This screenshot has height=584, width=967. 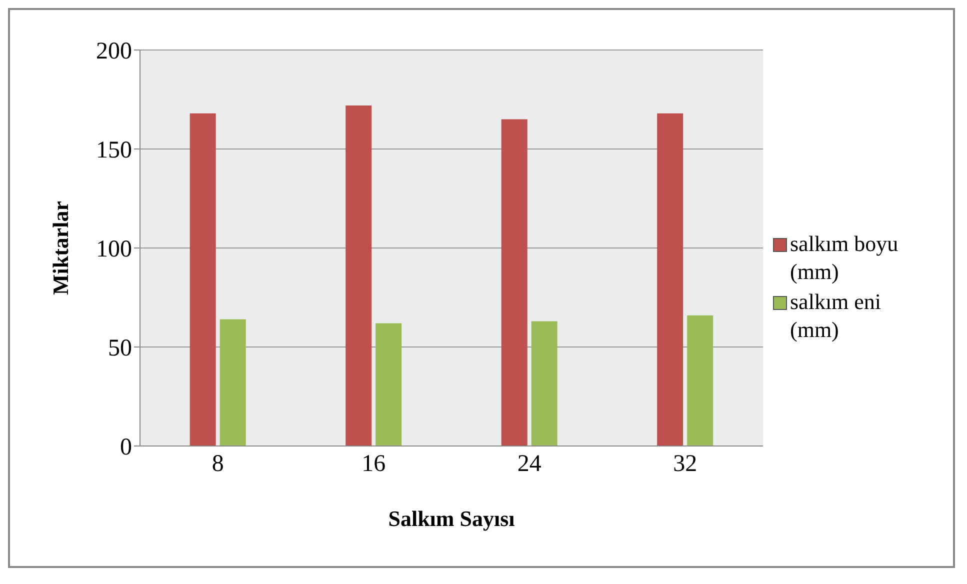 What do you see at coordinates (529, 464) in the screenshot?
I see `x-tick-label: 24` at bounding box center [529, 464].